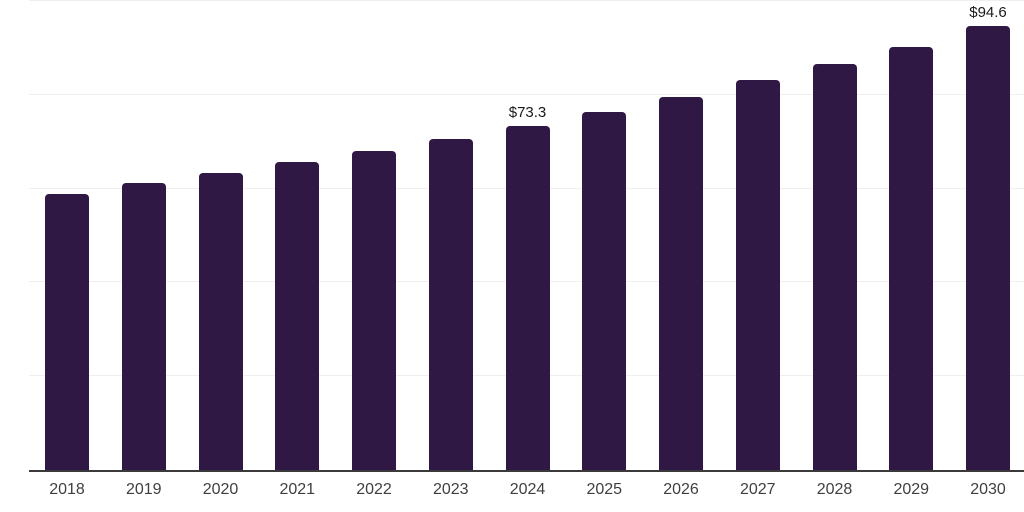 The image size is (1024, 512). Describe the element at coordinates (604, 489) in the screenshot. I see `x-tick-2025: 2025` at that location.